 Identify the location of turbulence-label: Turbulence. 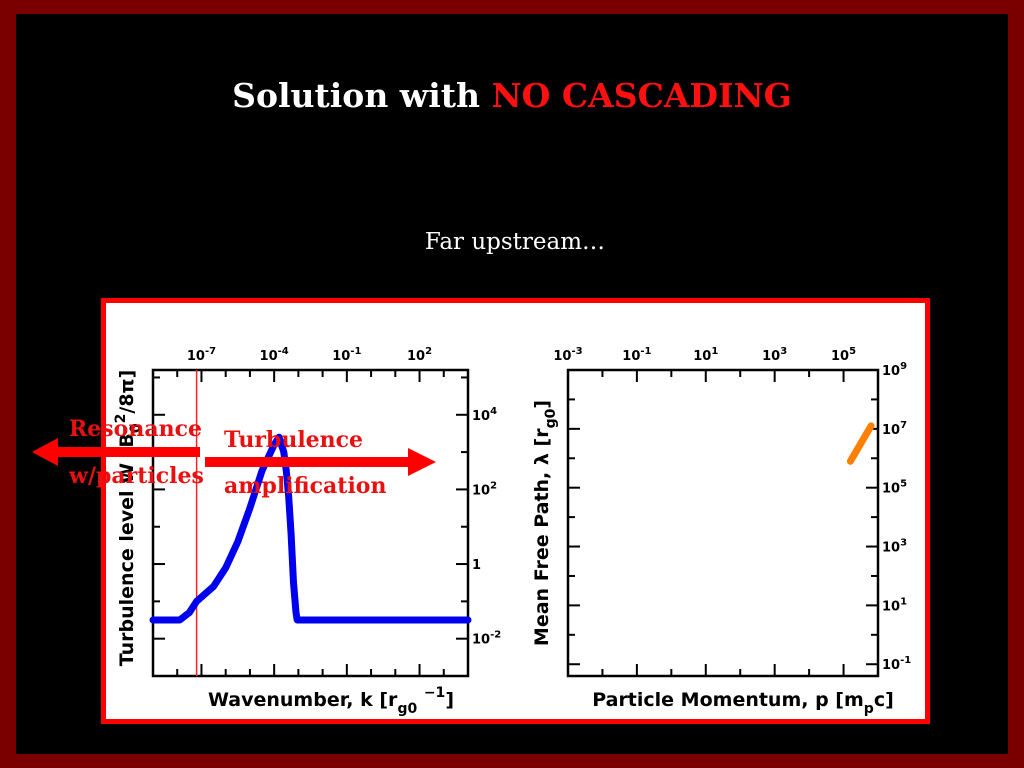
(294, 440).